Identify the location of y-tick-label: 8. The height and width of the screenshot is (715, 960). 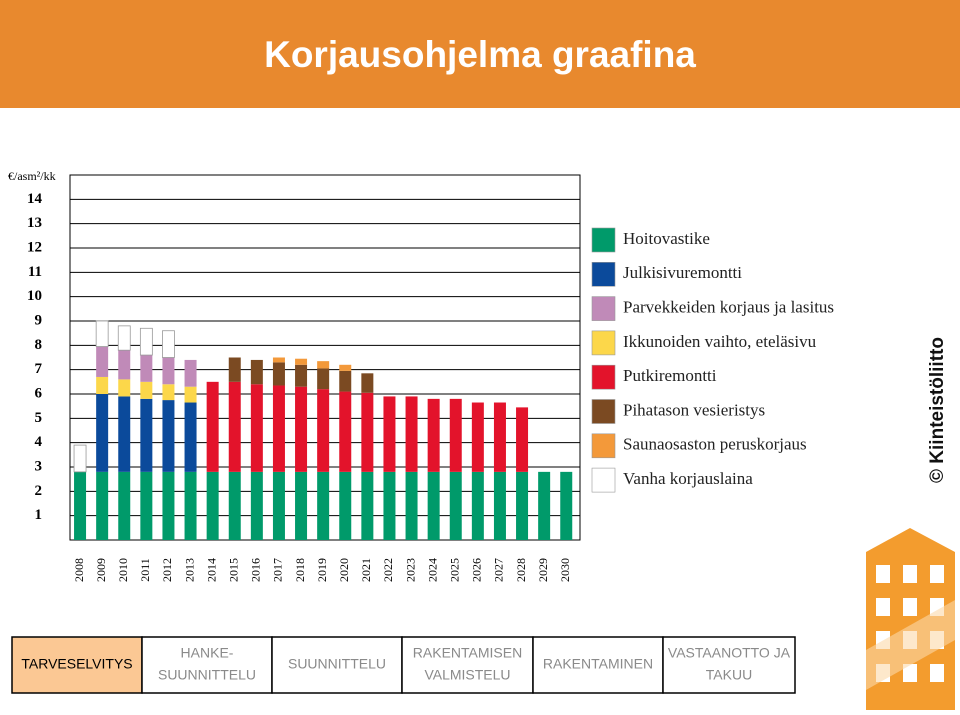
(39, 345).